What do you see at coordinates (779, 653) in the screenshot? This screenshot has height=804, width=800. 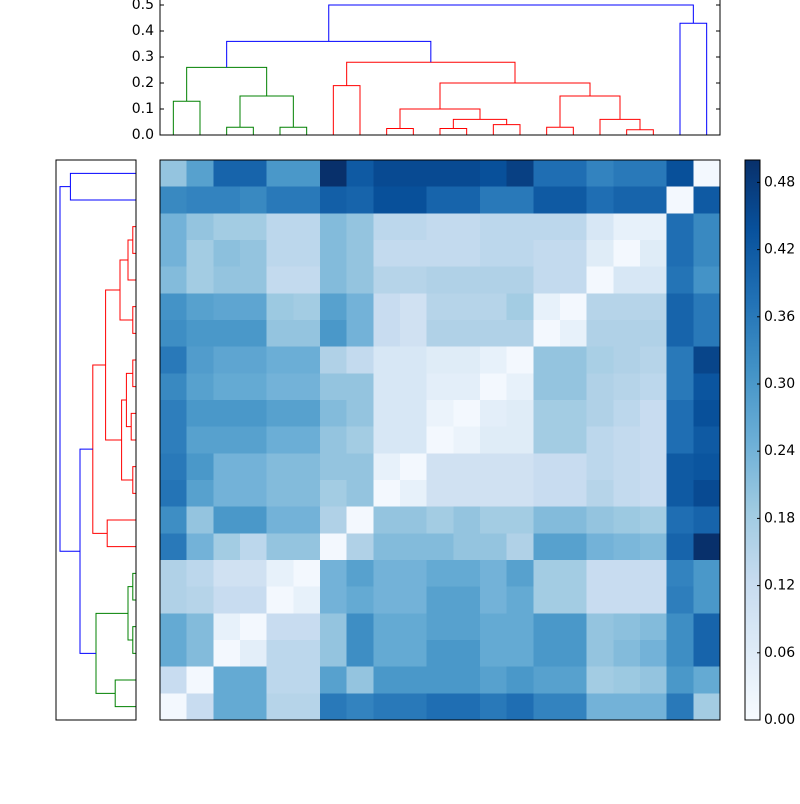 I see `colorbar-tick-label: 0.06` at bounding box center [779, 653].